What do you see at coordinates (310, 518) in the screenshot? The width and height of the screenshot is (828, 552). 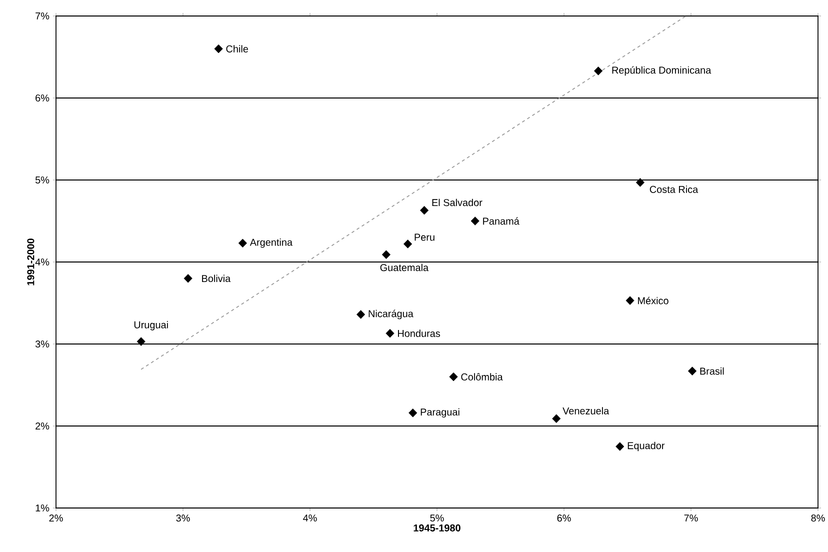 I see `x-tick-label: 4%` at bounding box center [310, 518].